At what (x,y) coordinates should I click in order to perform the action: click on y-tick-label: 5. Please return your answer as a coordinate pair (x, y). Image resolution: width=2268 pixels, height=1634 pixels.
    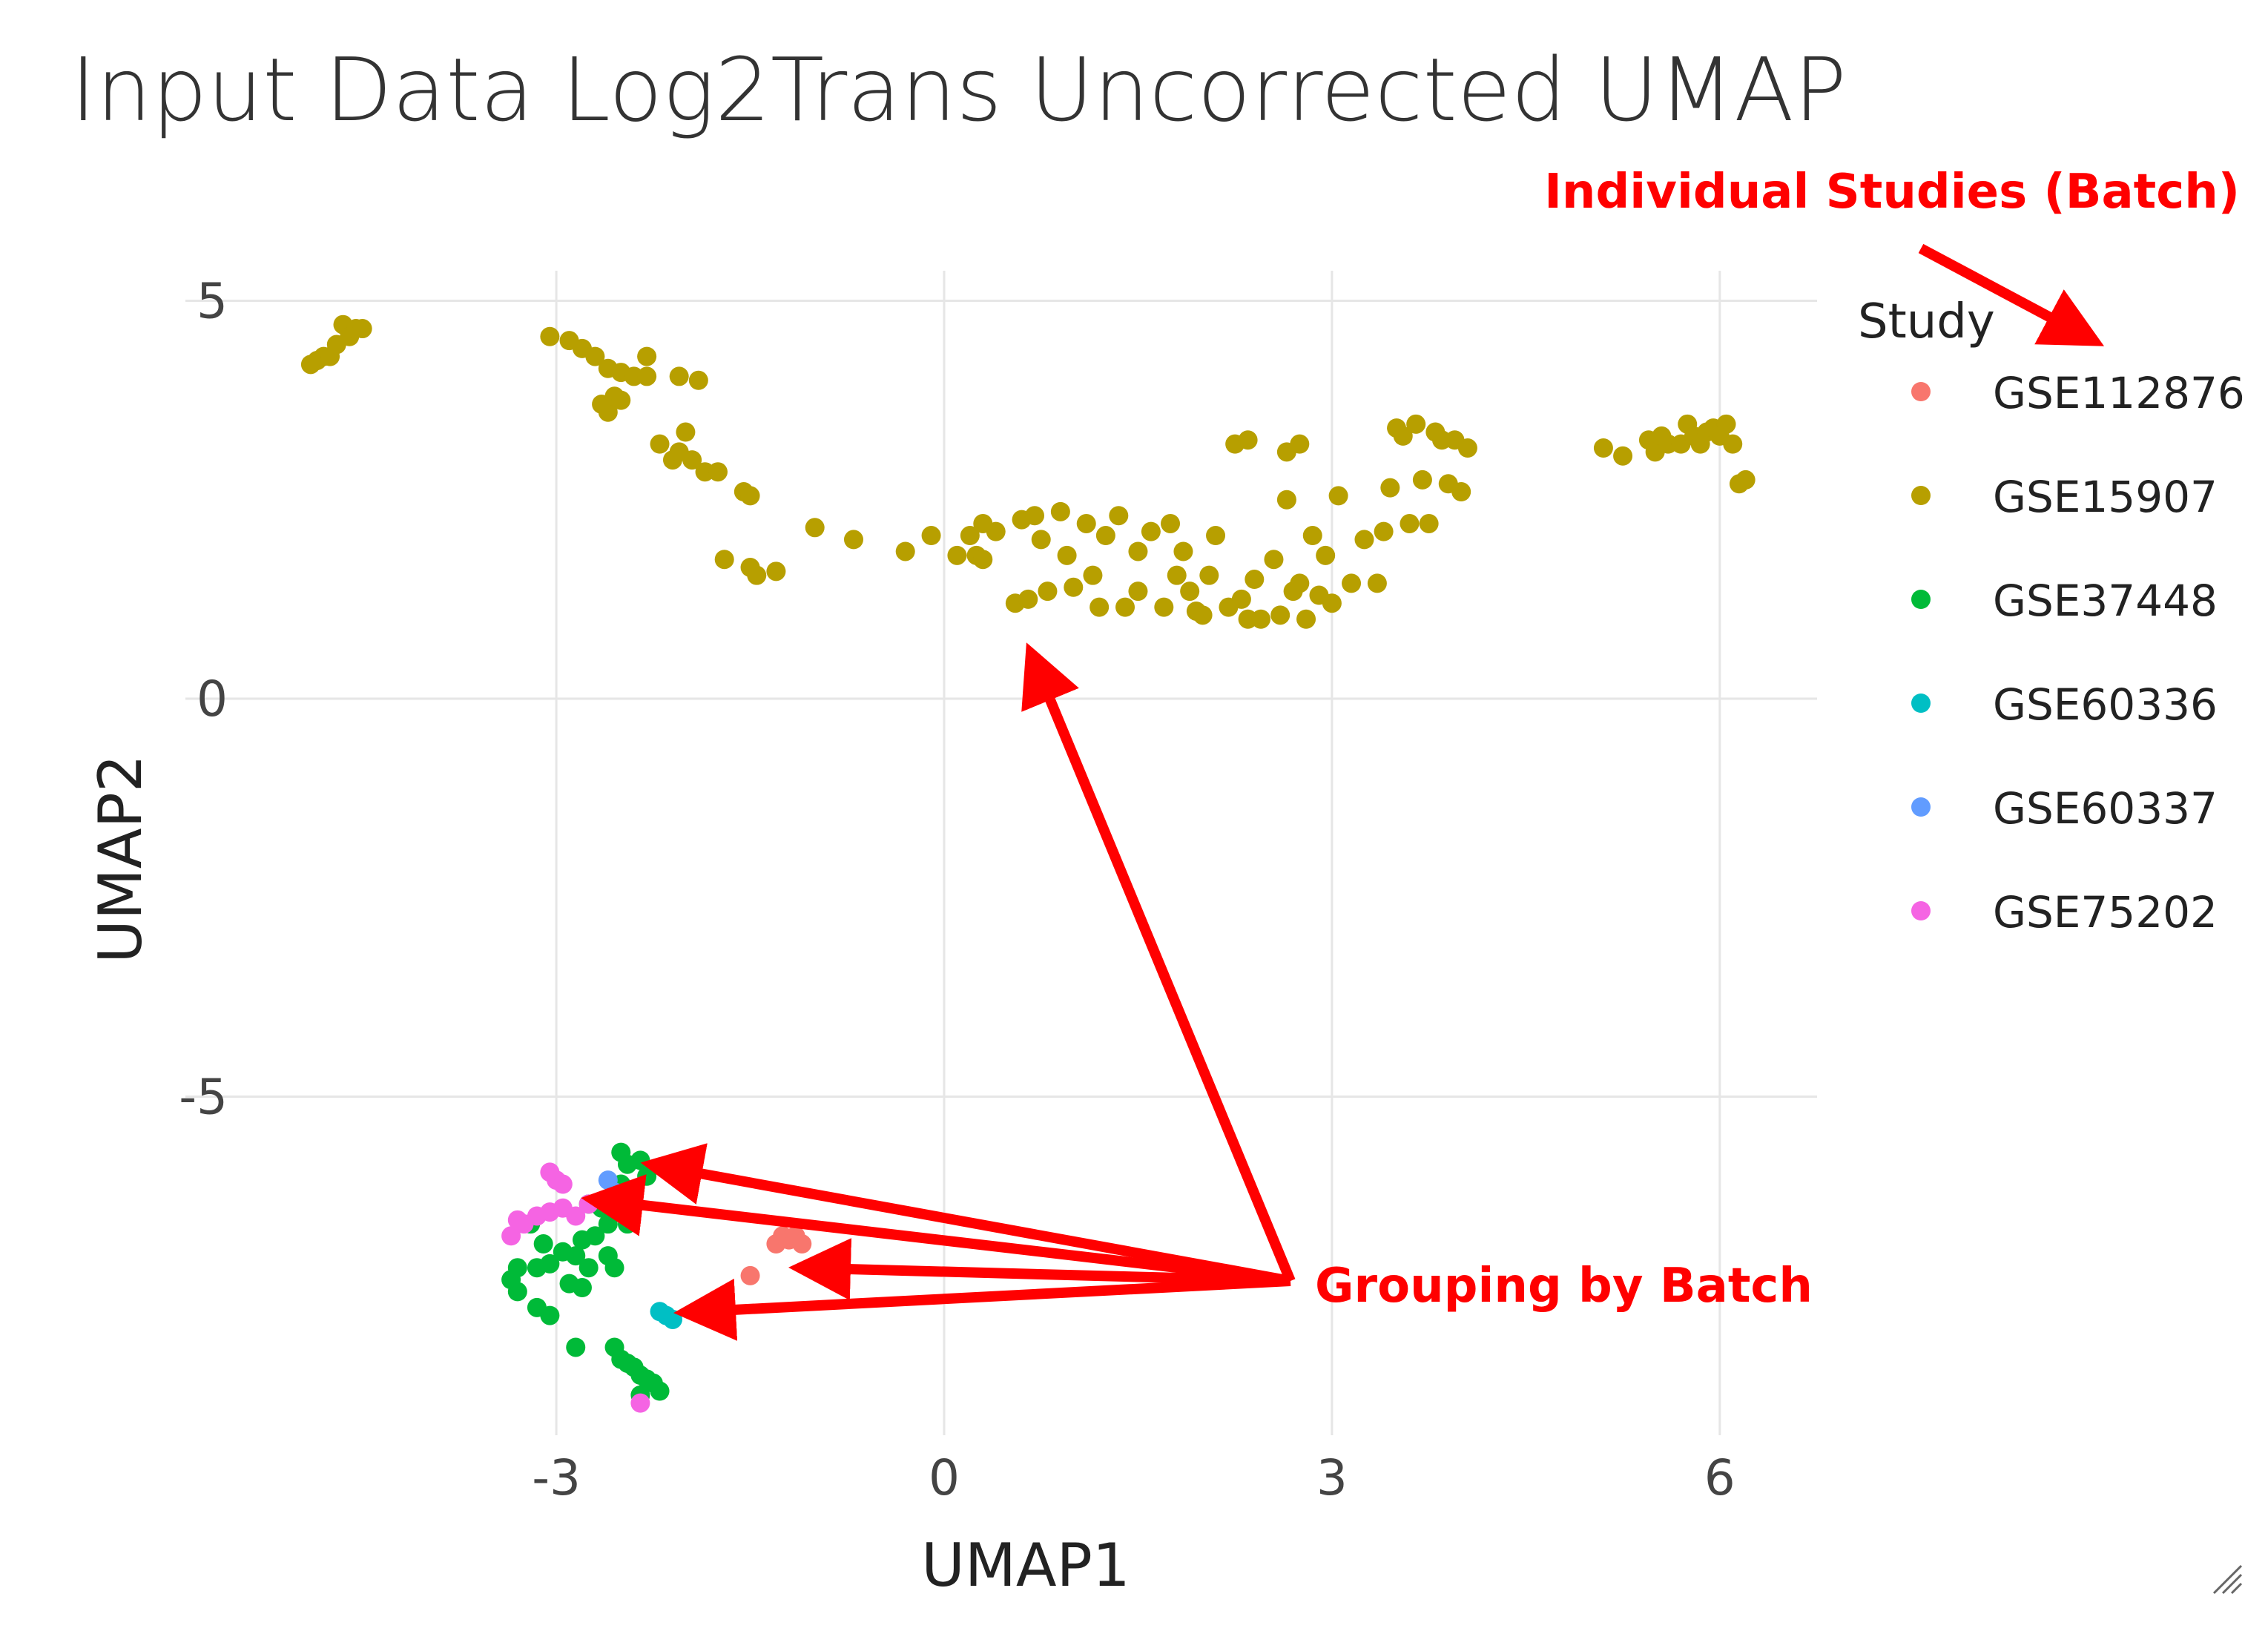
    Looking at the image, I should click on (212, 301).